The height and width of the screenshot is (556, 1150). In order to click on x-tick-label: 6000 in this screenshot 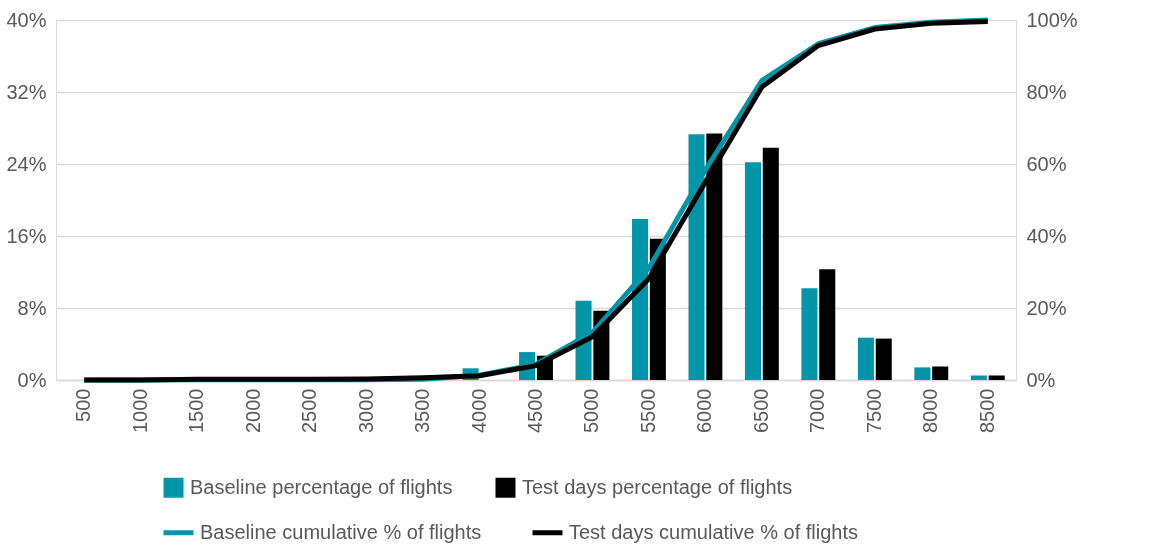, I will do `click(704, 410)`.